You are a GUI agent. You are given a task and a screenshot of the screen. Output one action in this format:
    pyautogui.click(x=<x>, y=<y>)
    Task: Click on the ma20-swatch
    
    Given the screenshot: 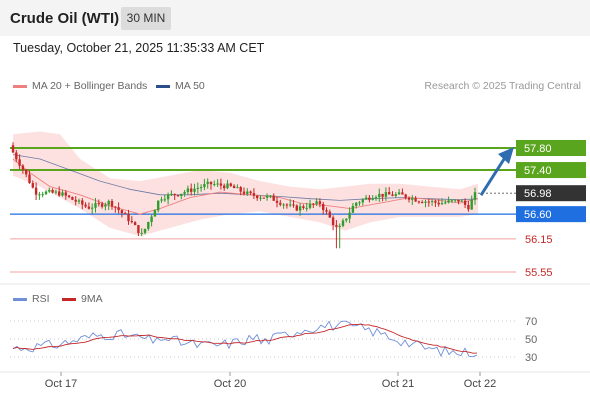 What is the action you would take?
    pyautogui.click(x=20, y=86)
    